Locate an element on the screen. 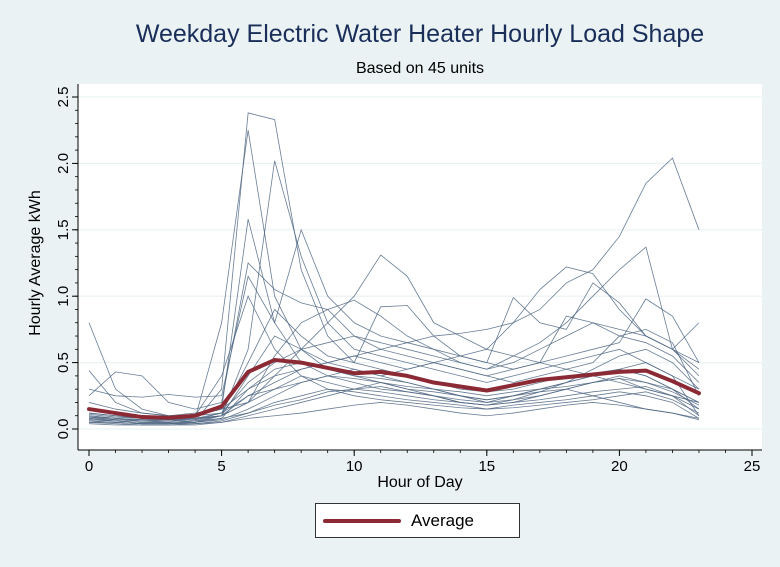 The image size is (780, 567). y-axis-label: Hourly Average kWh is located at coordinates (35, 263).